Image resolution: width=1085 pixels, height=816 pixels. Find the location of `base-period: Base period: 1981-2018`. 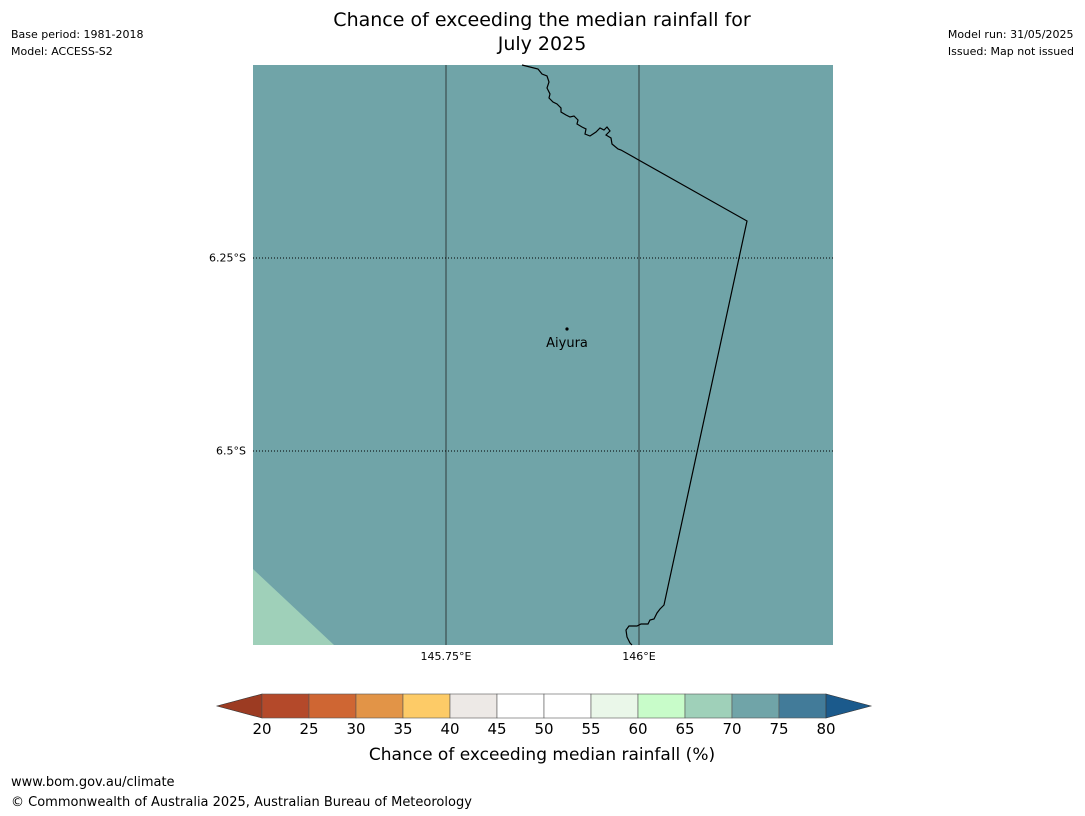

base-period: Base period: 1981-2018 is located at coordinates (77, 34).